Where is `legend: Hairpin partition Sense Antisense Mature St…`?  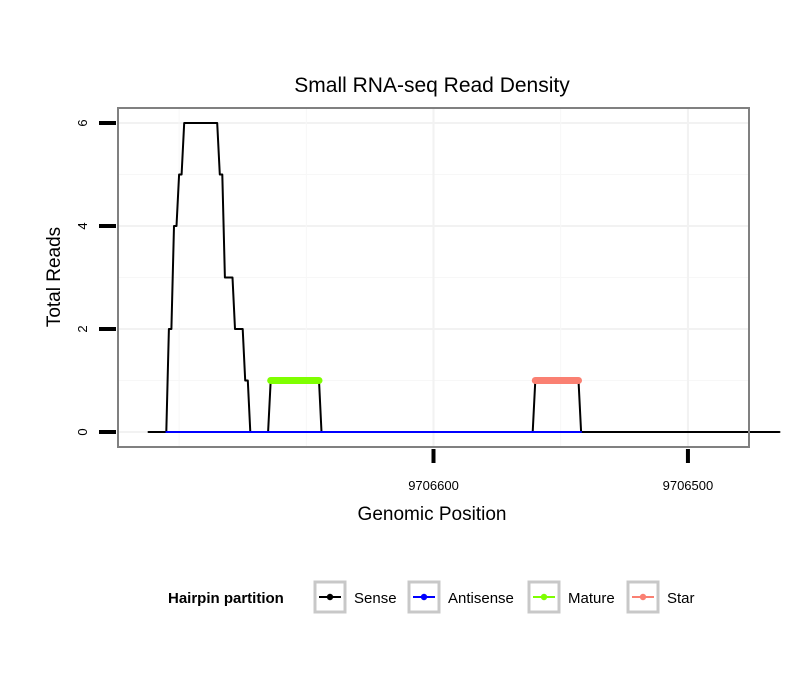 legend: Hairpin partition Sense Antisense Mature St… is located at coordinates (431, 597).